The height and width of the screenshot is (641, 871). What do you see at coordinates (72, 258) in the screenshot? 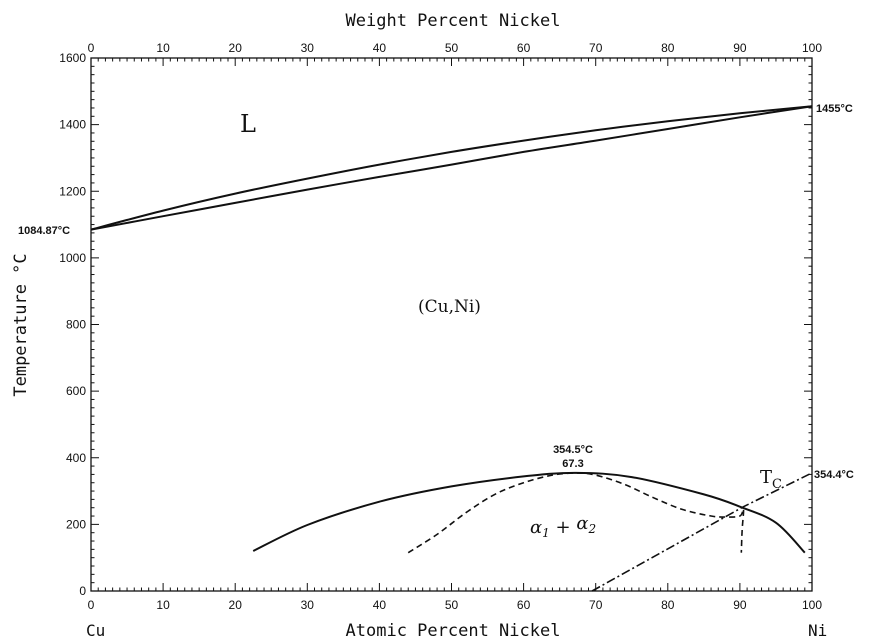
I see `y-tick-label: 1000` at bounding box center [72, 258].